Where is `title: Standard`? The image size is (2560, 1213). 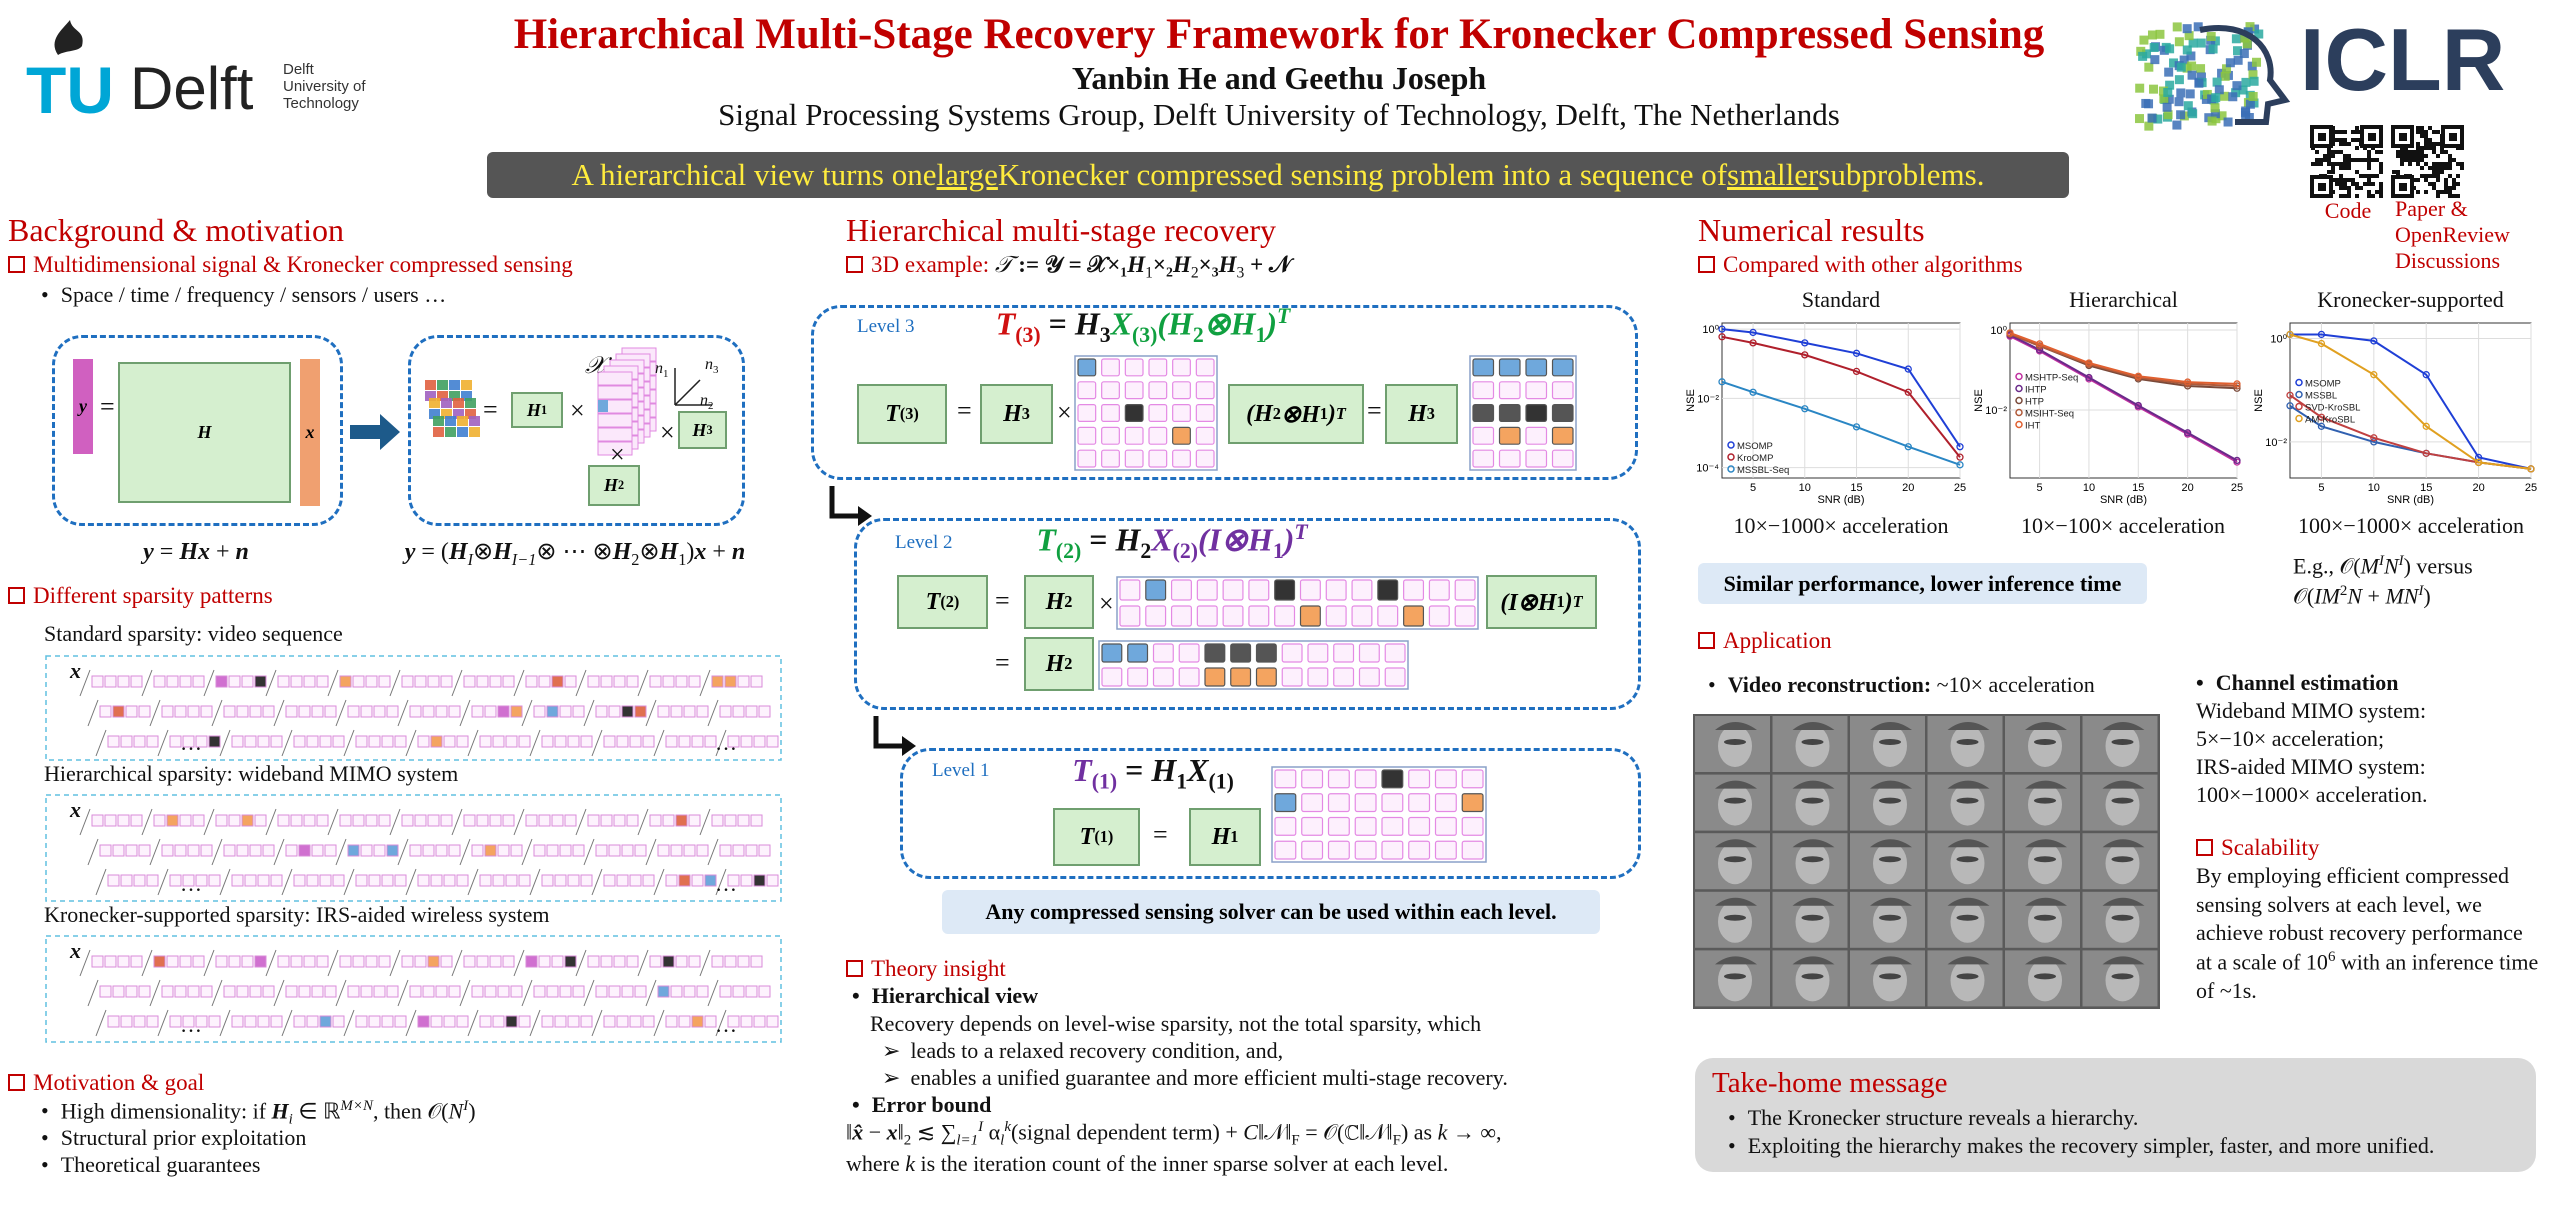 title: Standard is located at coordinates (1841, 299).